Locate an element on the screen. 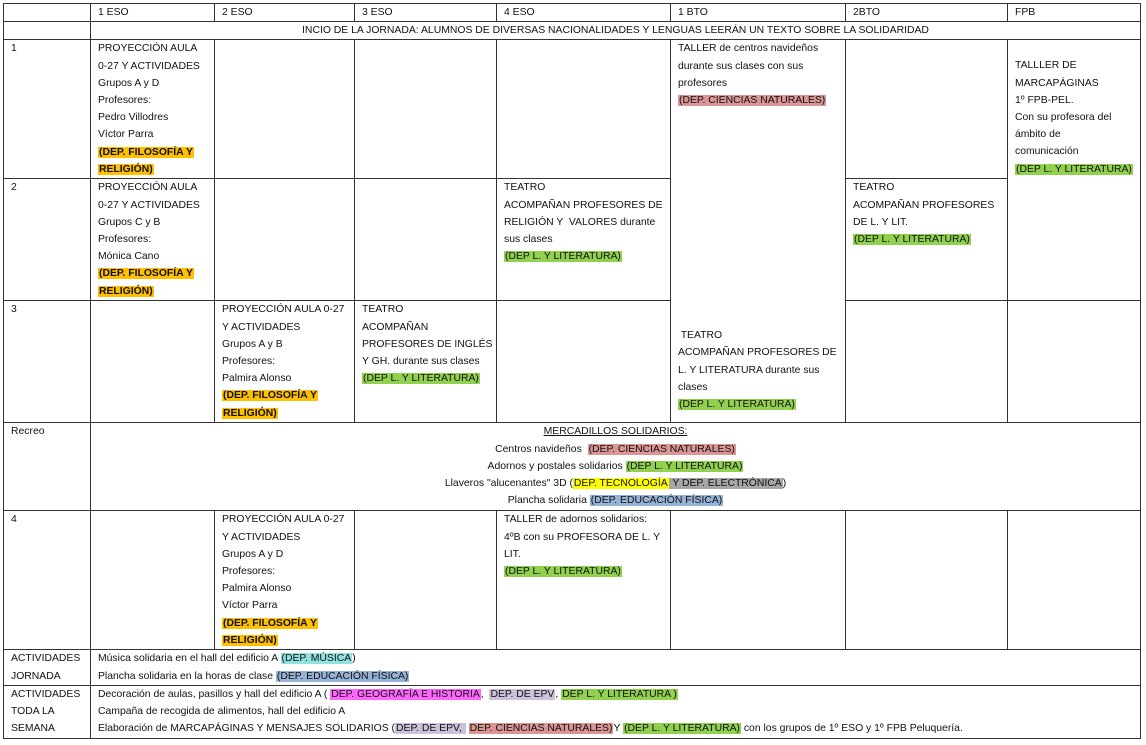 Image resolution: width=1146 pixels, height=745 pixels. department-tag: Y DEP. ELECTRÓNICA is located at coordinates (725, 484).